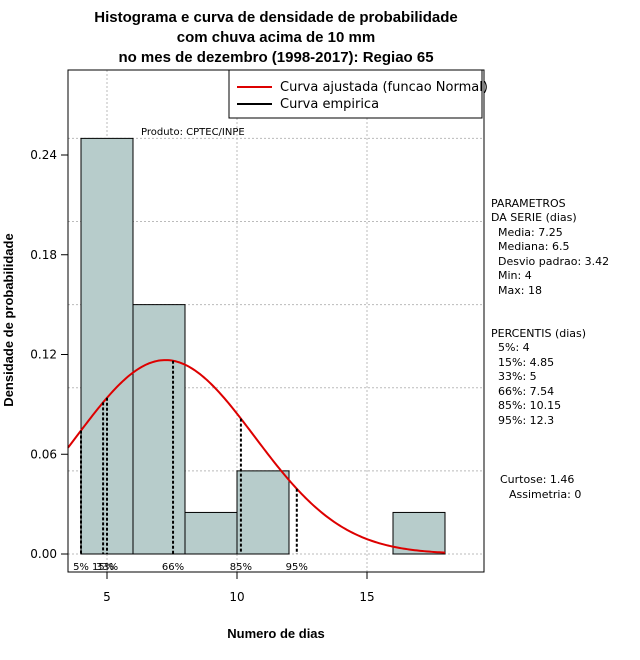 This screenshot has height=660, width=640. I want to click on percentis-95: 95%: 12.3, so click(526, 420).